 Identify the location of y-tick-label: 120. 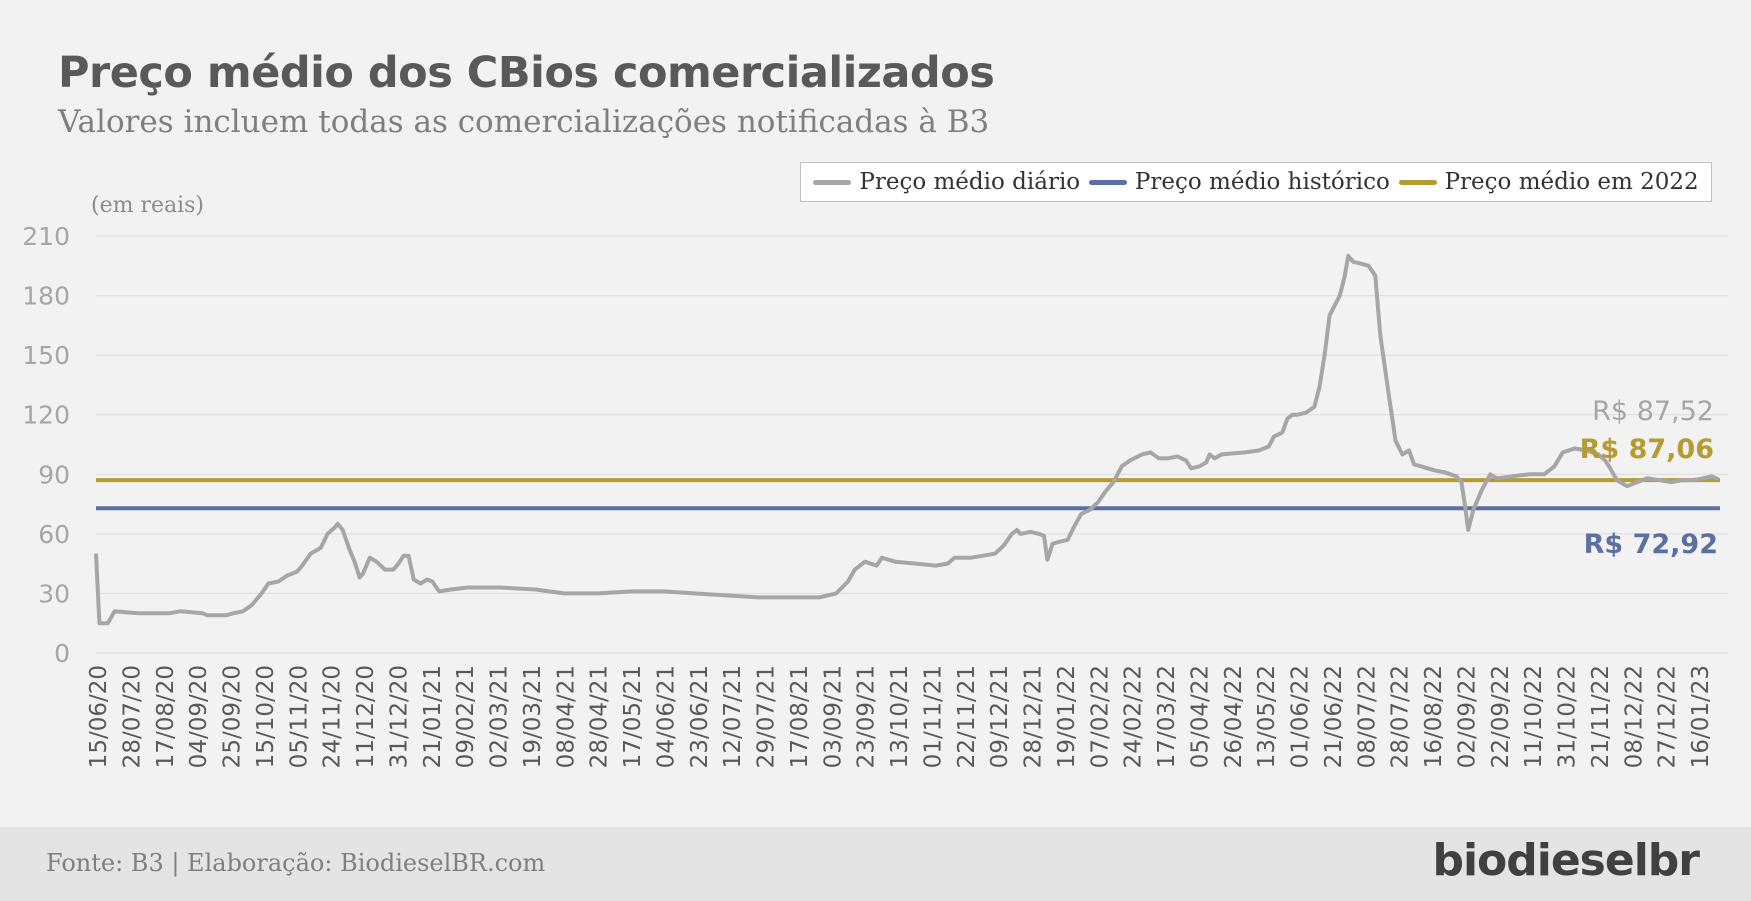
(46, 415).